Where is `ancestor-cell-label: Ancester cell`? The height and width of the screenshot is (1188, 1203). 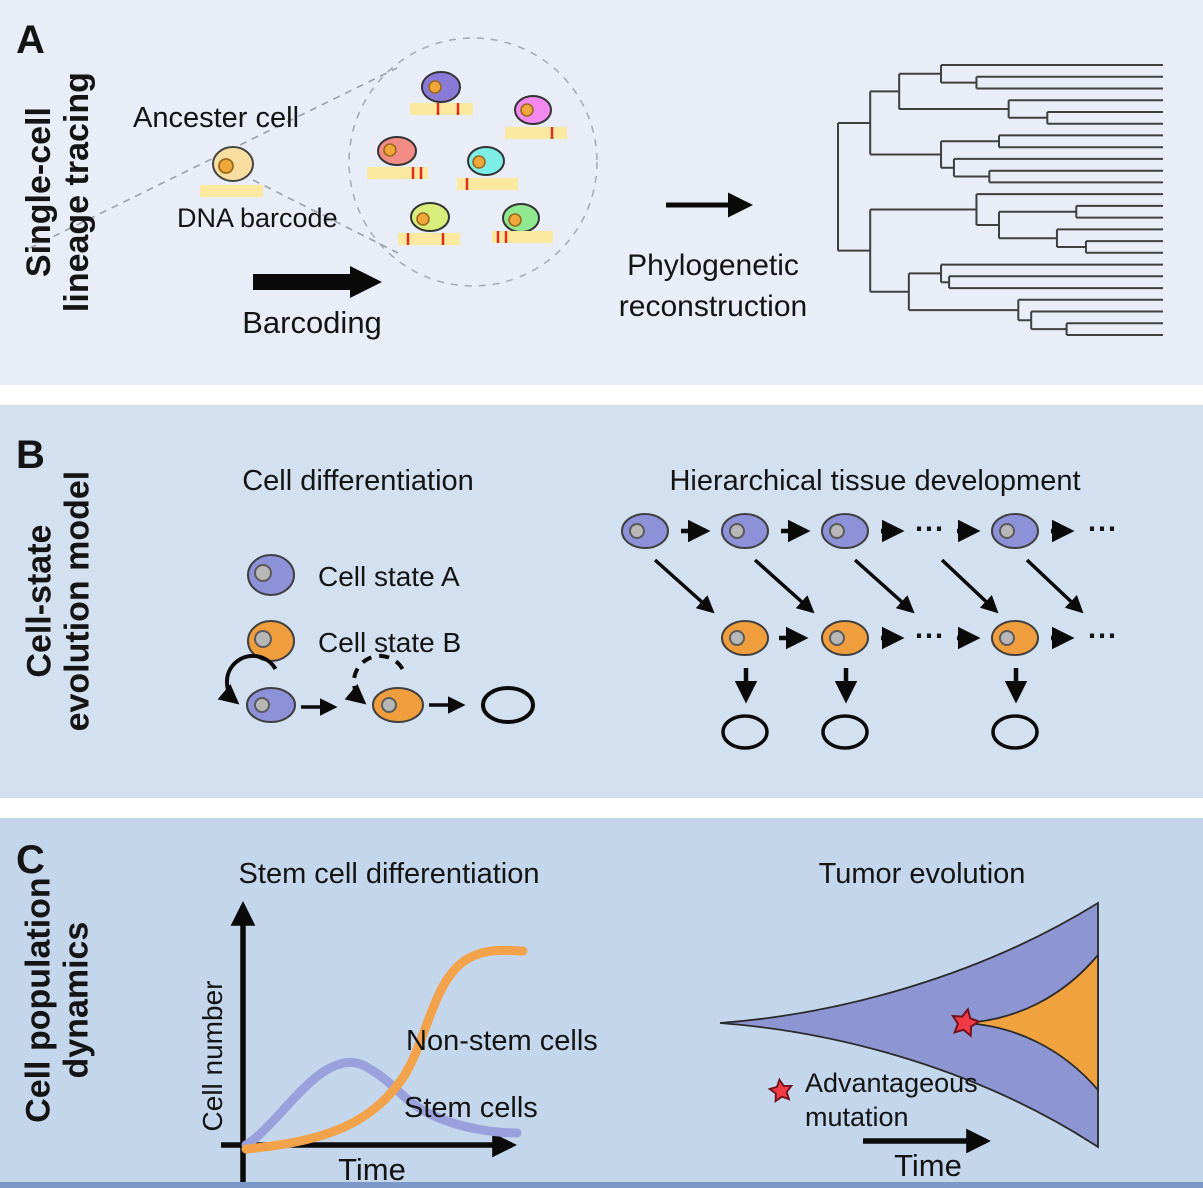 ancestor-cell-label: Ancester cell is located at coordinates (216, 118).